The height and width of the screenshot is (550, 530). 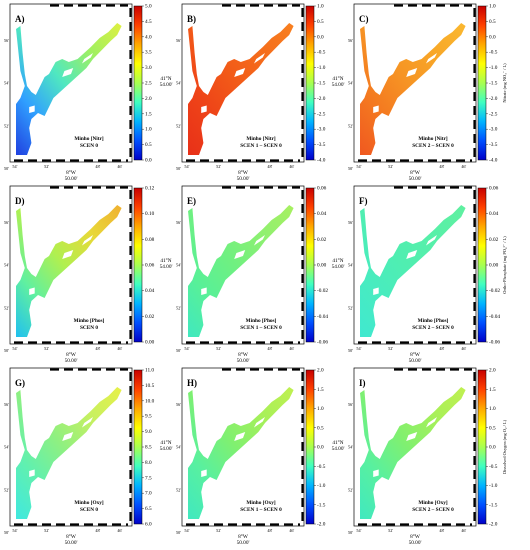 What do you see at coordinates (362, 383) in the screenshot?
I see `panel-letter: I)` at bounding box center [362, 383].